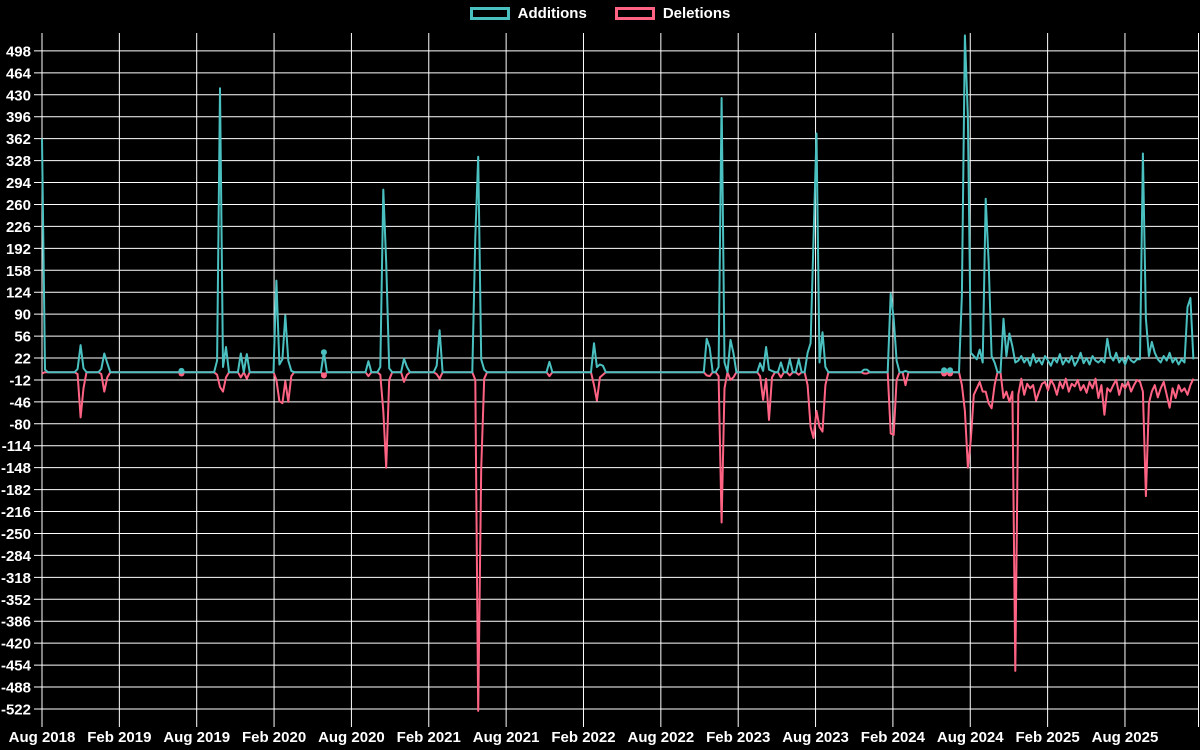 The height and width of the screenshot is (750, 1200). Describe the element at coordinates (16, 600) in the screenshot. I see `y-tick-label: -352` at that location.